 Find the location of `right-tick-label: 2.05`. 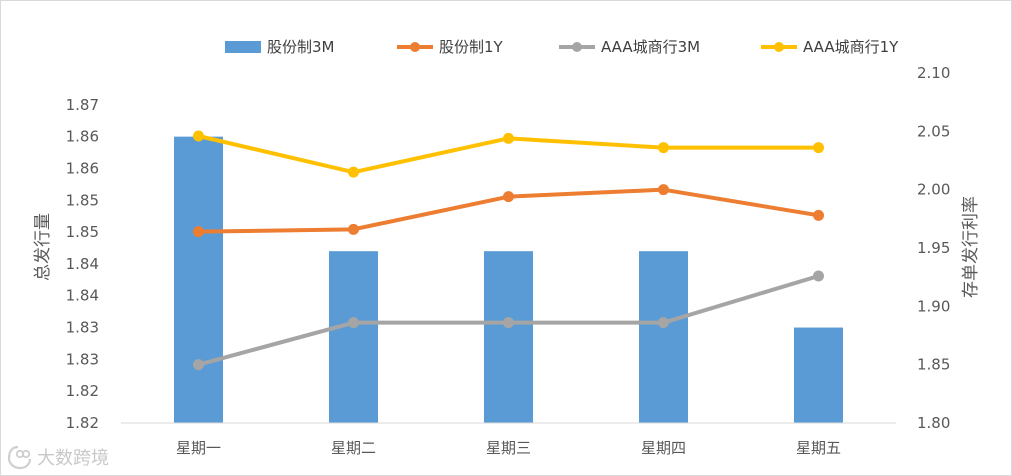

right-tick-label: 2.05 is located at coordinates (933, 131).